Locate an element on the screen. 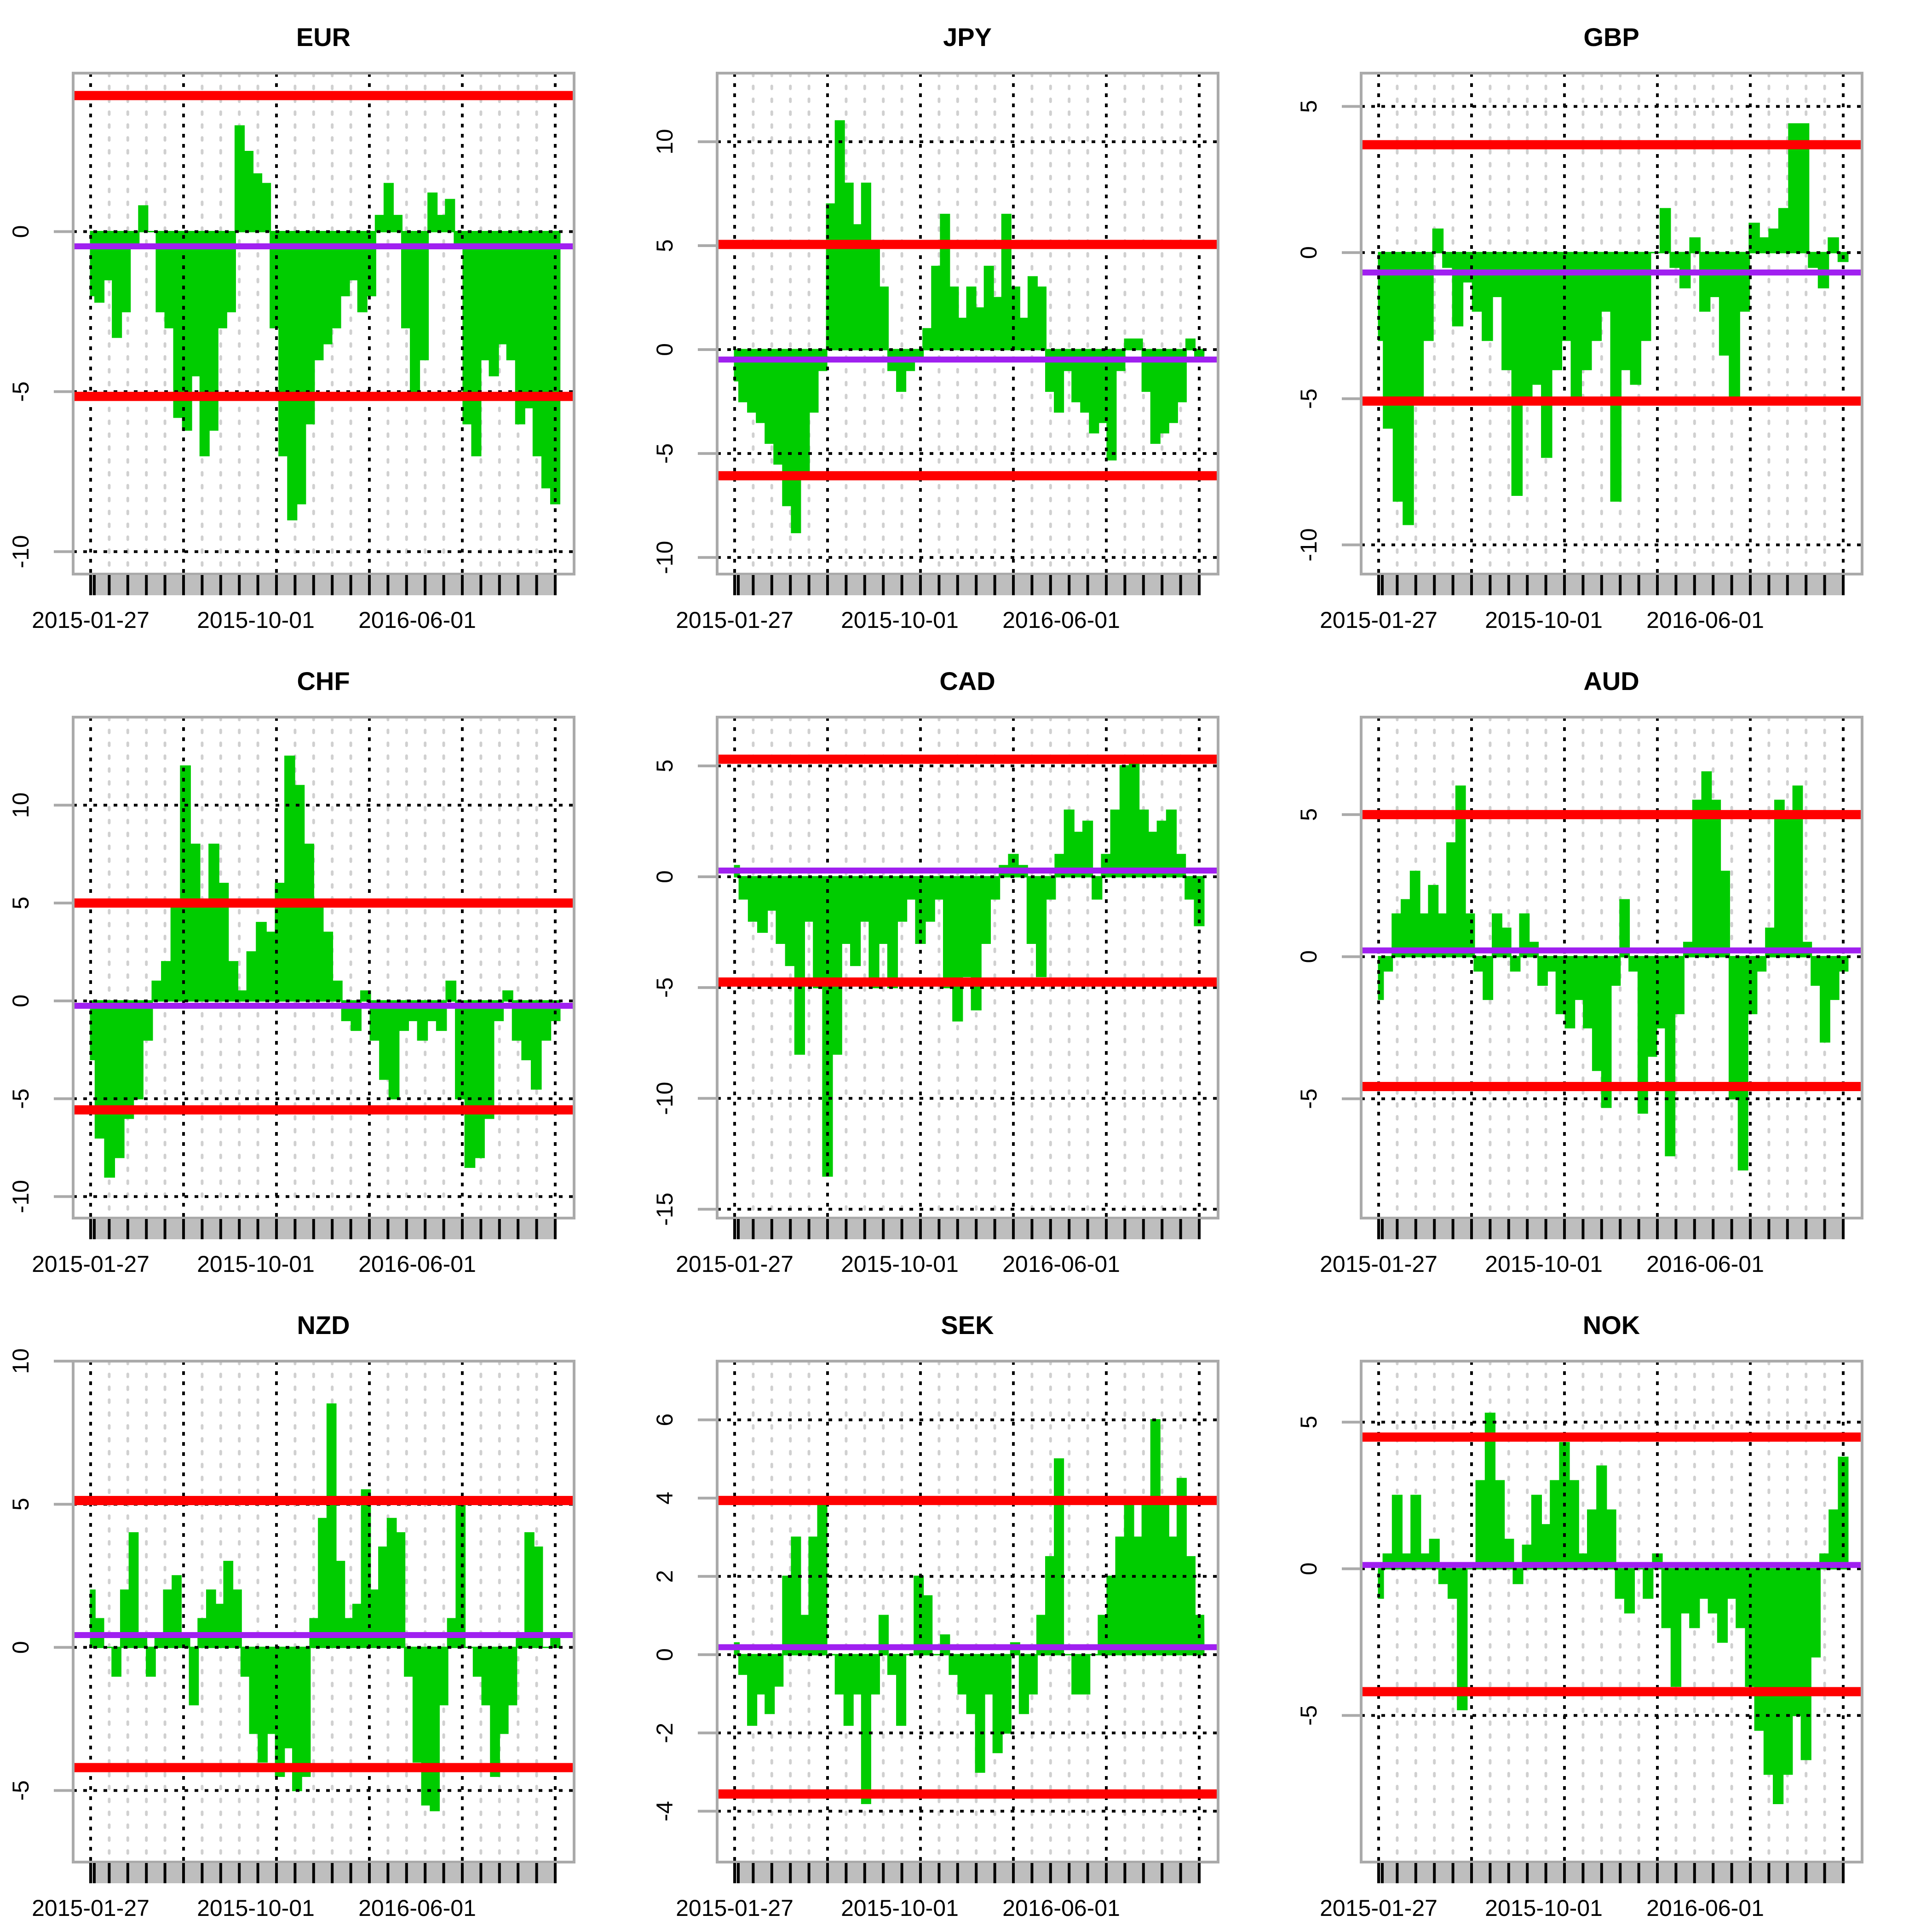  panel-title: EUR is located at coordinates (323, 37).